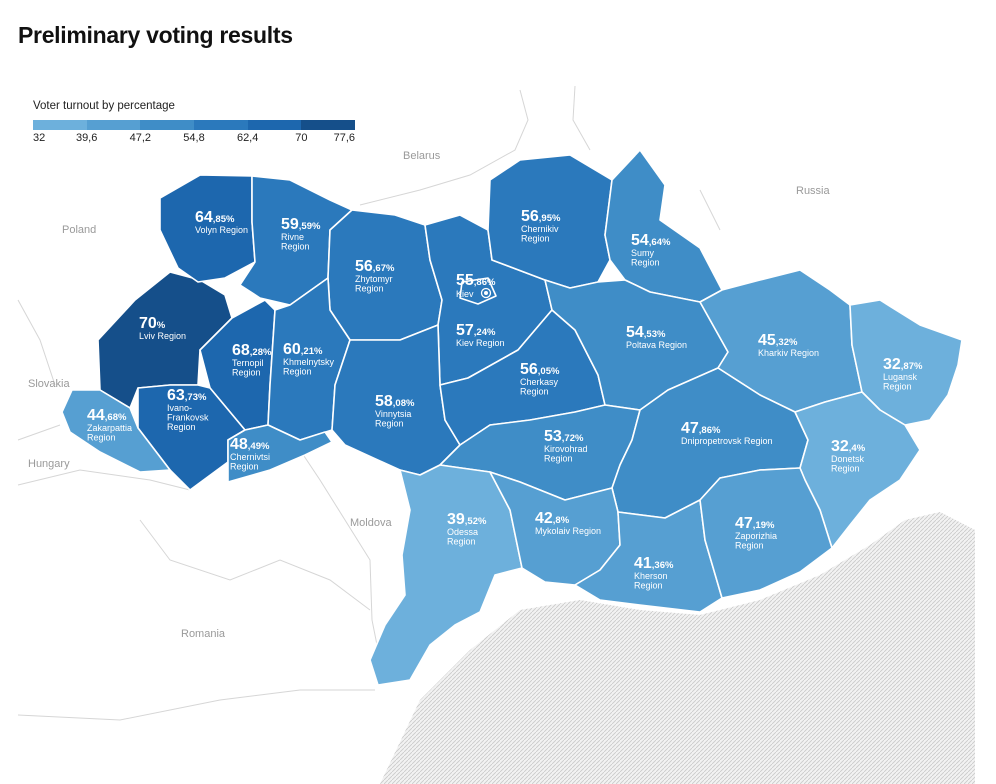 The width and height of the screenshot is (996, 784). I want to click on region-label-poltava: 54,53%Poltava Region, so click(656, 337).